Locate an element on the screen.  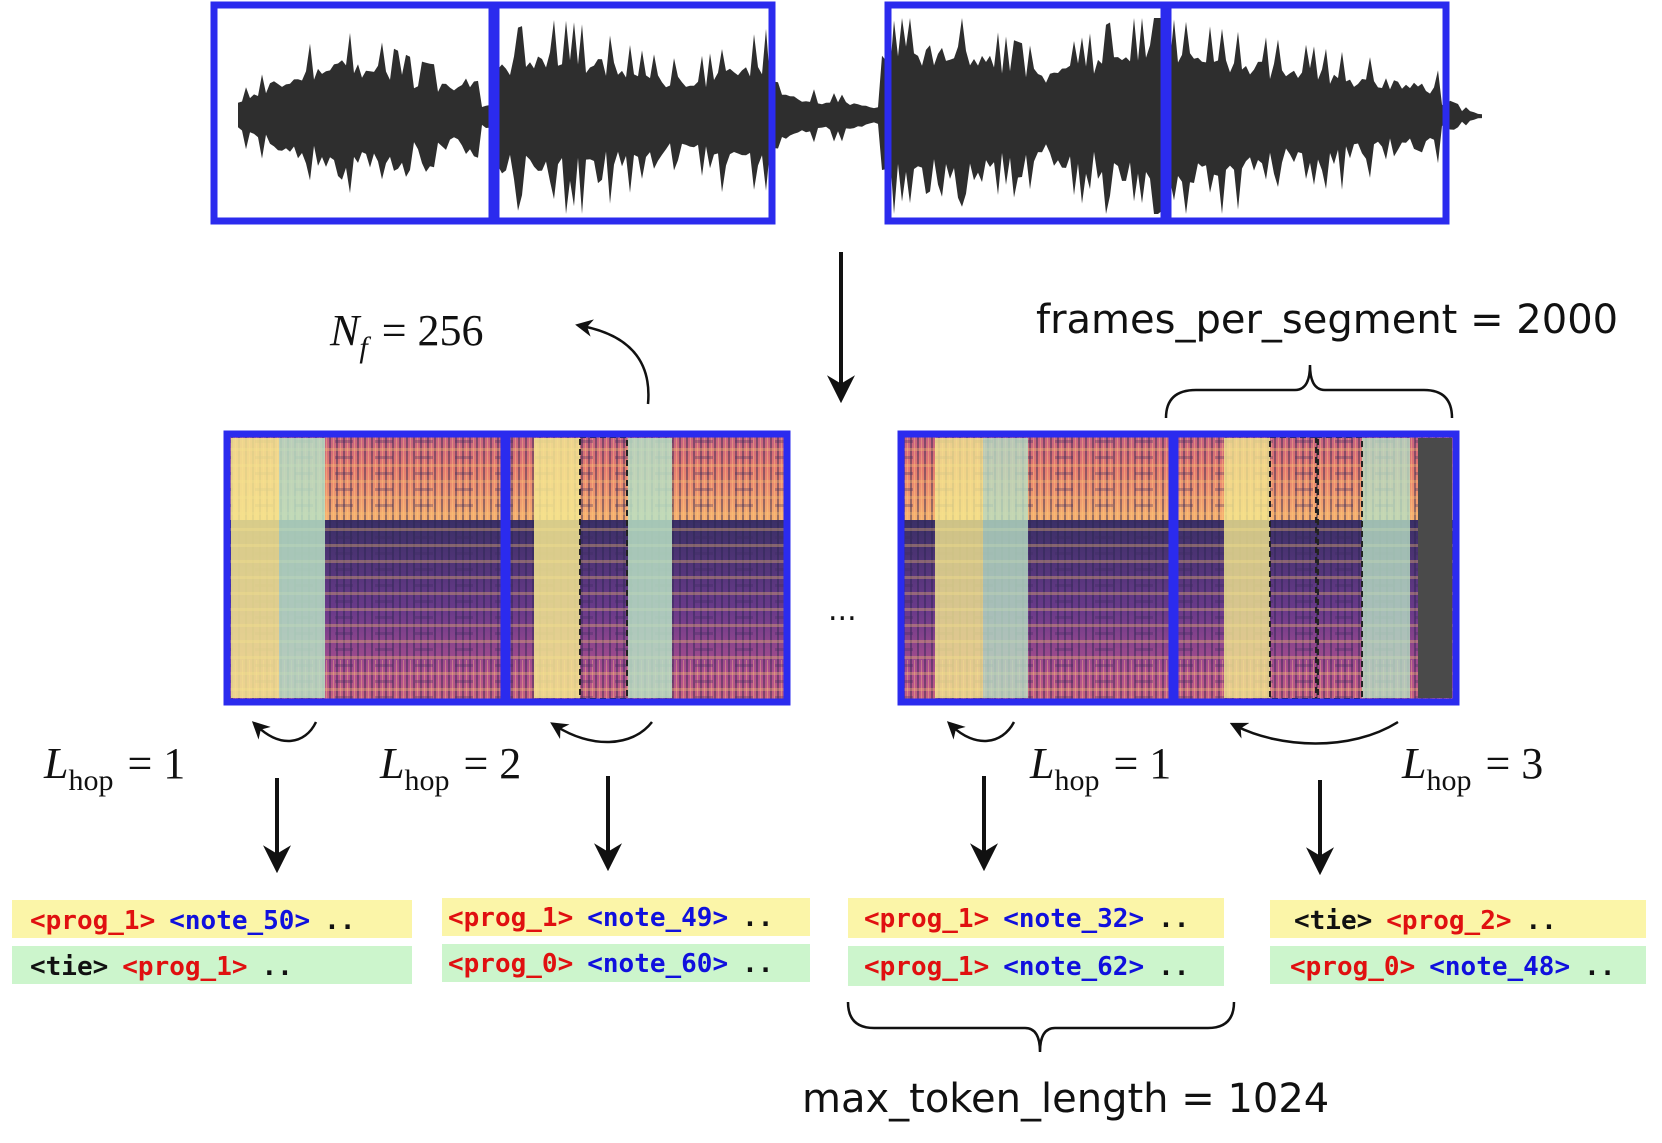
svg-text:<prog_1><note_32>..: <prog_1> <note_32>.. is located at coordinates (1026, 919).